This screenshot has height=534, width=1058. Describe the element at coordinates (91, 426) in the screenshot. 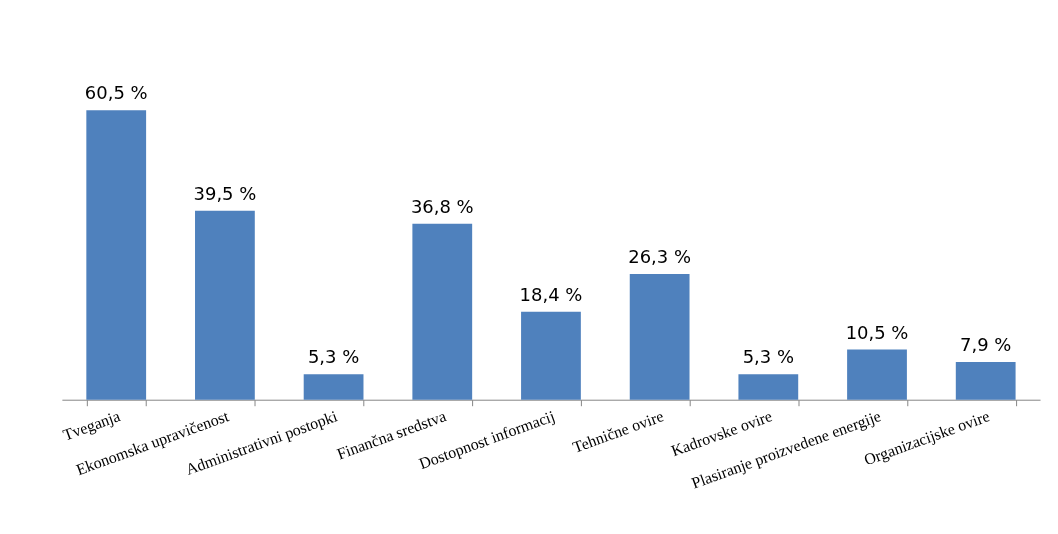

I see `x-tick-label: Tveganja` at that location.